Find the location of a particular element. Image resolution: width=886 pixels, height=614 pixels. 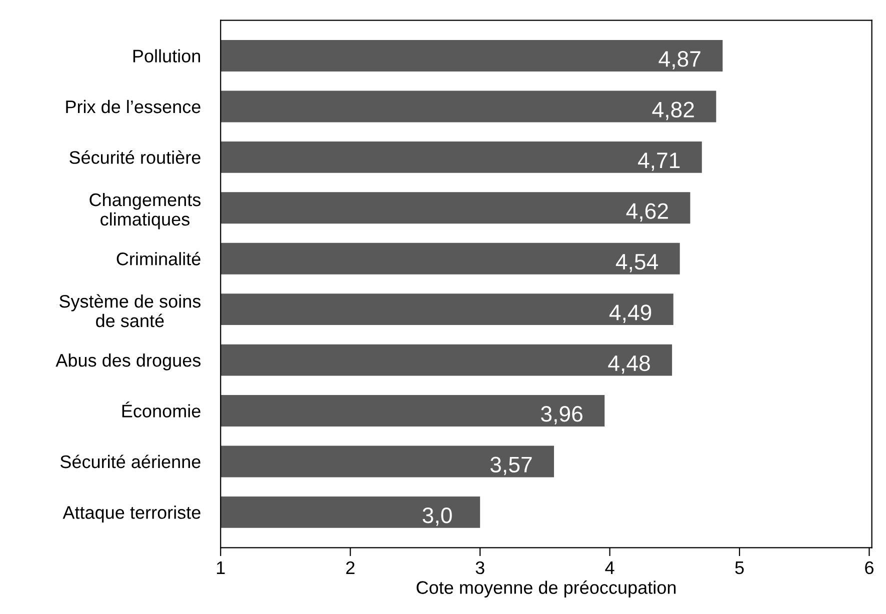

x-tick-label: 4 is located at coordinates (609, 568).